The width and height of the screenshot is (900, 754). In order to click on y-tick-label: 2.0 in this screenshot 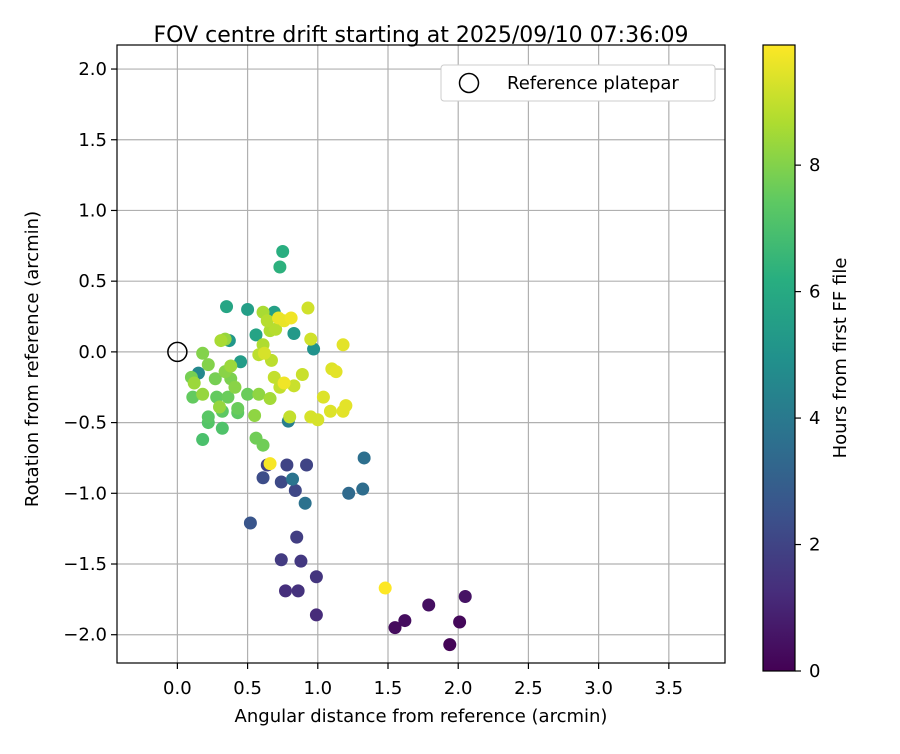, I will do `click(92, 69)`.